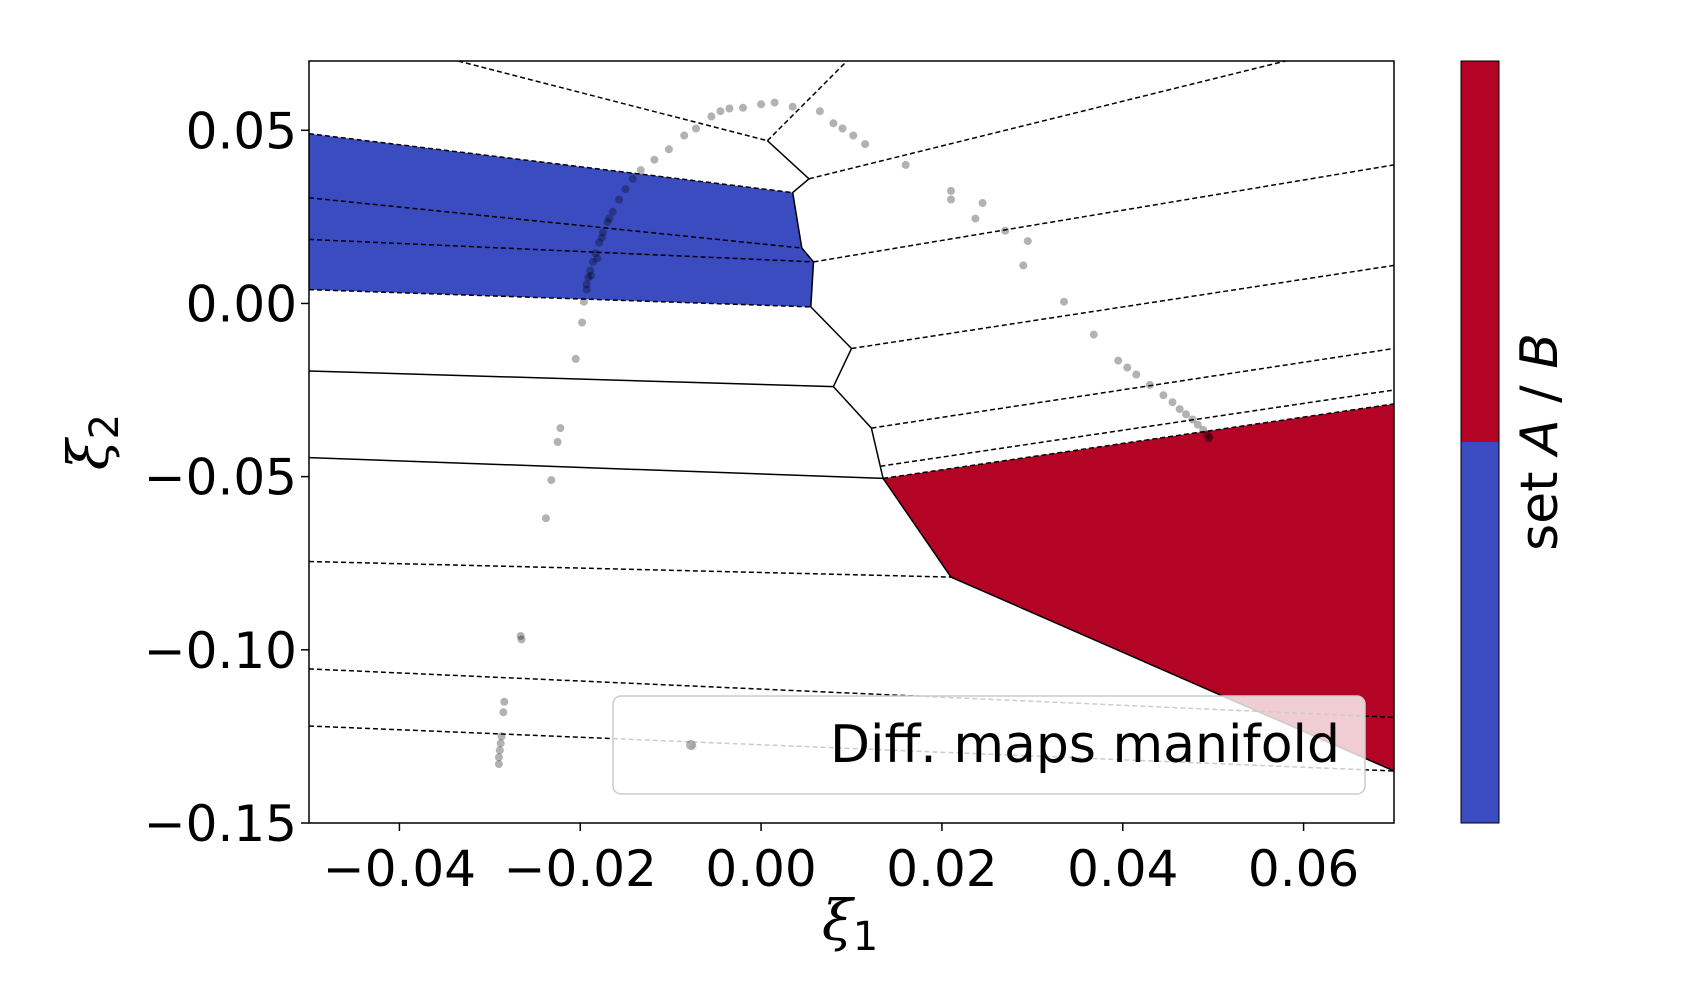 The width and height of the screenshot is (1700, 1000). What do you see at coordinates (865, 937) in the screenshot?
I see `x-axis-label-subscript: 1` at bounding box center [865, 937].